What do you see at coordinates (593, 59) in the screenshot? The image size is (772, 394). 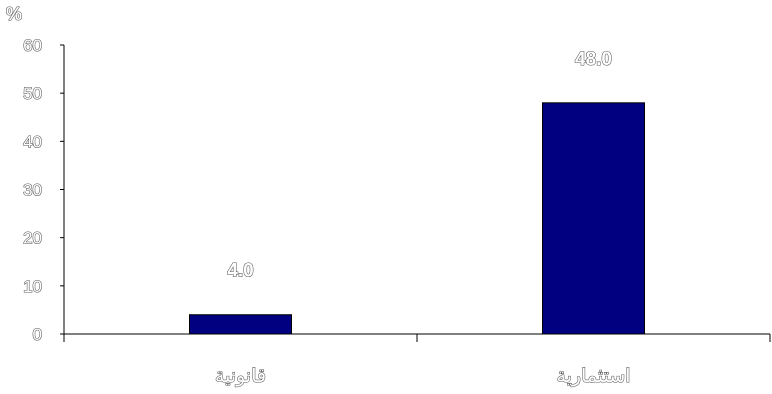 I see `bar-value-label: 48.0` at bounding box center [593, 59].